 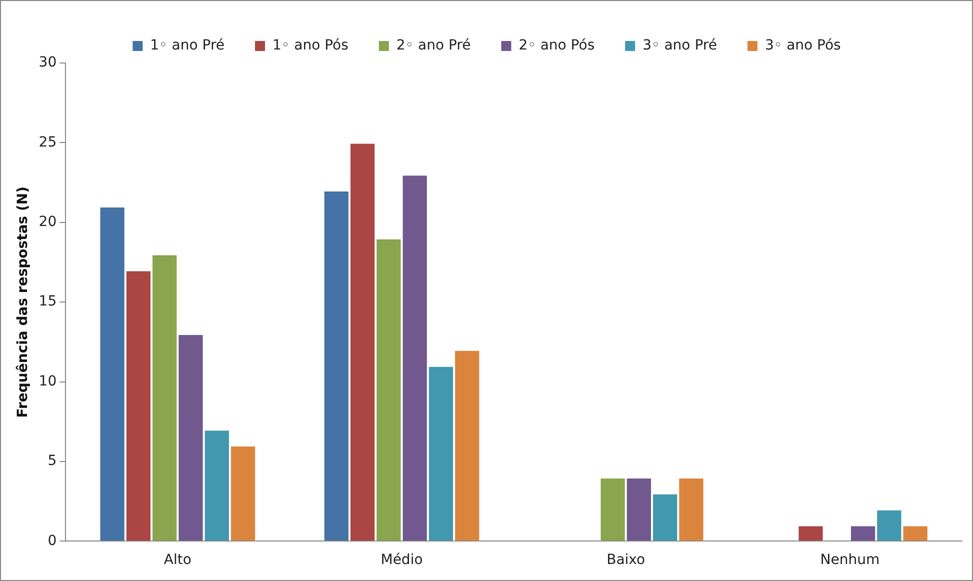 What do you see at coordinates (47, 381) in the screenshot?
I see `y-tick-label: 10` at bounding box center [47, 381].